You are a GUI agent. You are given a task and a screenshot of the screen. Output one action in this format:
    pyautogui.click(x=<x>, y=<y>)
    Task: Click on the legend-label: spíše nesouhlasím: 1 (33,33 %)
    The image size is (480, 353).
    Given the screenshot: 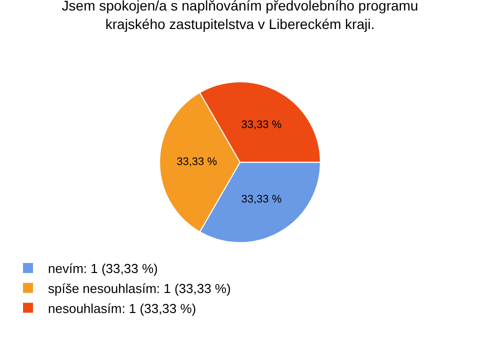 What is the action you would take?
    pyautogui.click(x=139, y=288)
    